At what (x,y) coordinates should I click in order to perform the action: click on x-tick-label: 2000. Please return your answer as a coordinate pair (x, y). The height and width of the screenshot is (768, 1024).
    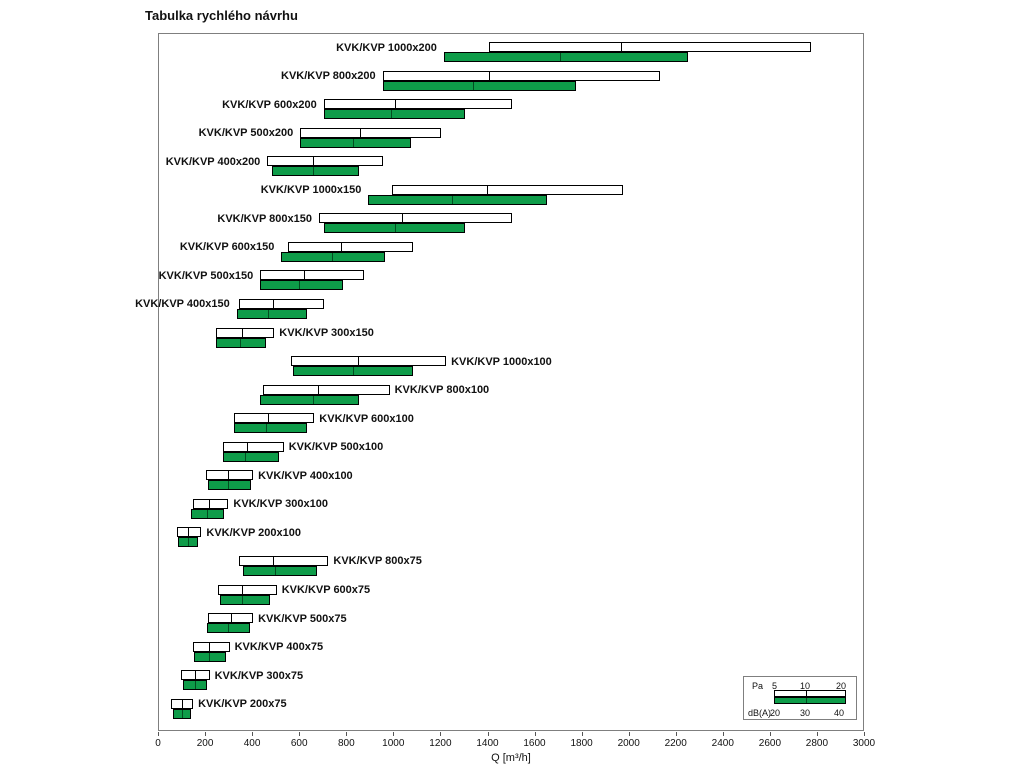
    Looking at the image, I should click on (628, 743).